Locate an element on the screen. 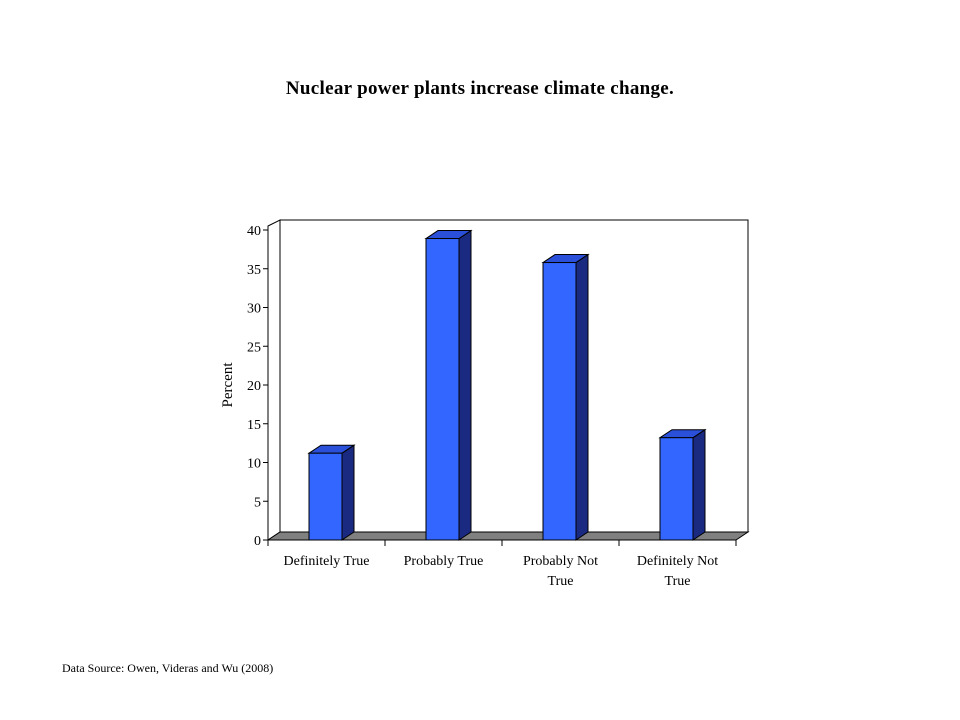 The image size is (960, 720). source-note: Data Source: Owen, Videras and Wu (2008) is located at coordinates (168, 668).